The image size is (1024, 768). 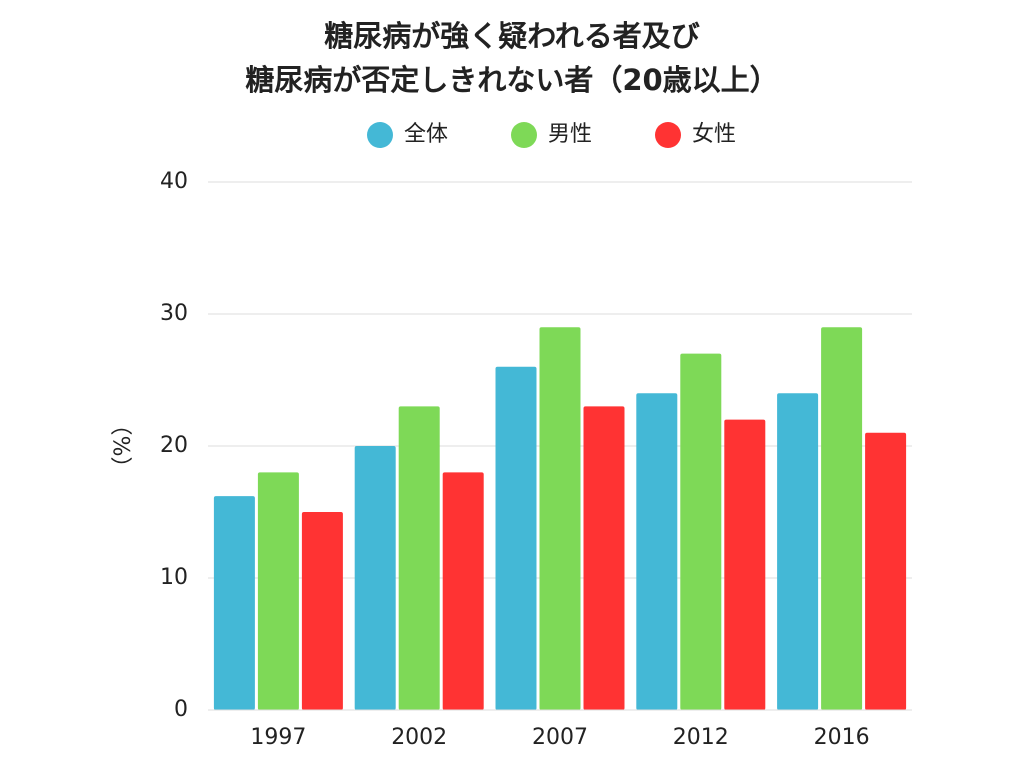 I want to click on y-tick-label: 30, so click(x=174, y=313).